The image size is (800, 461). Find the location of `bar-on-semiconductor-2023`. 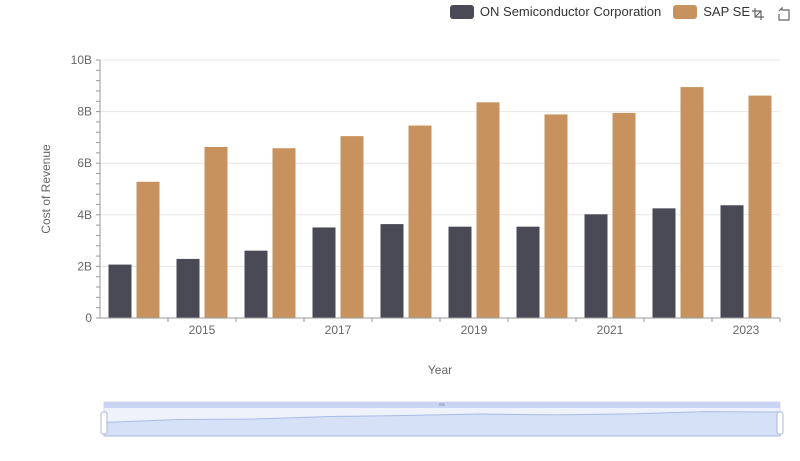

bar-on-semiconductor-2023 is located at coordinates (732, 261).